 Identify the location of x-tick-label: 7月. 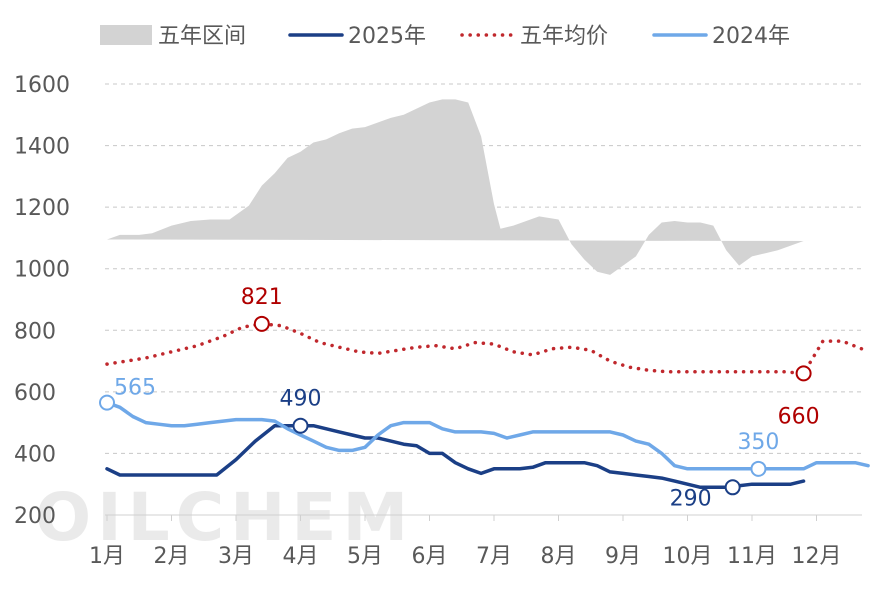
(494, 556).